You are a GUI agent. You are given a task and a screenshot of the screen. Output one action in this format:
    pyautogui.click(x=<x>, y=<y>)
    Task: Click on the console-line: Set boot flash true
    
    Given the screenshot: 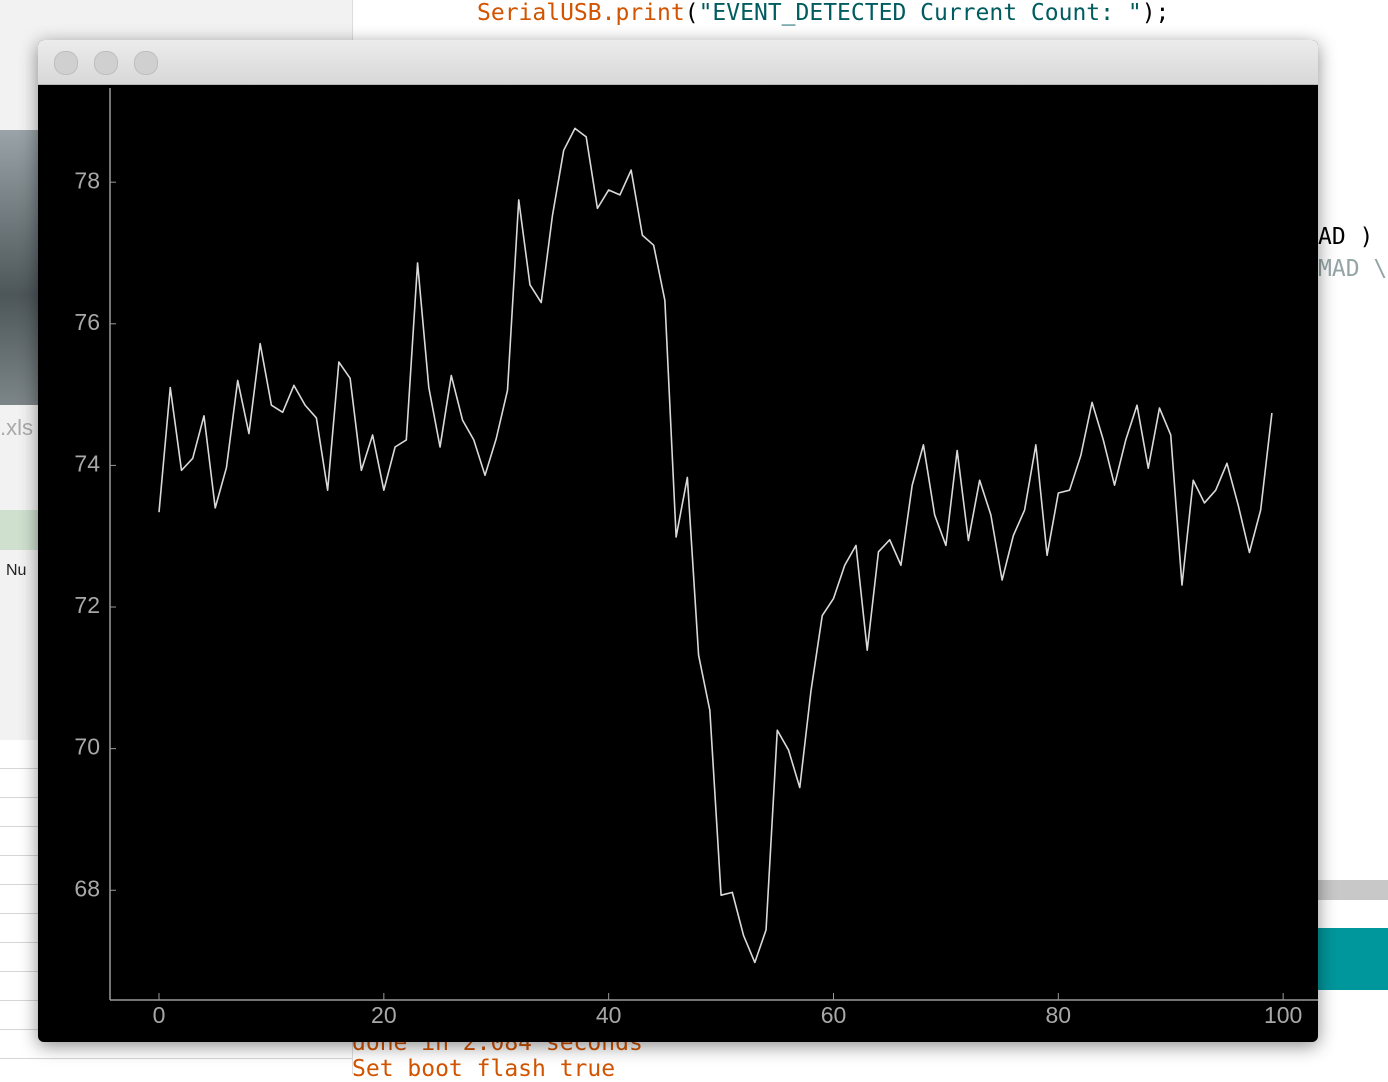 What is the action you would take?
    pyautogui.click(x=484, y=1069)
    